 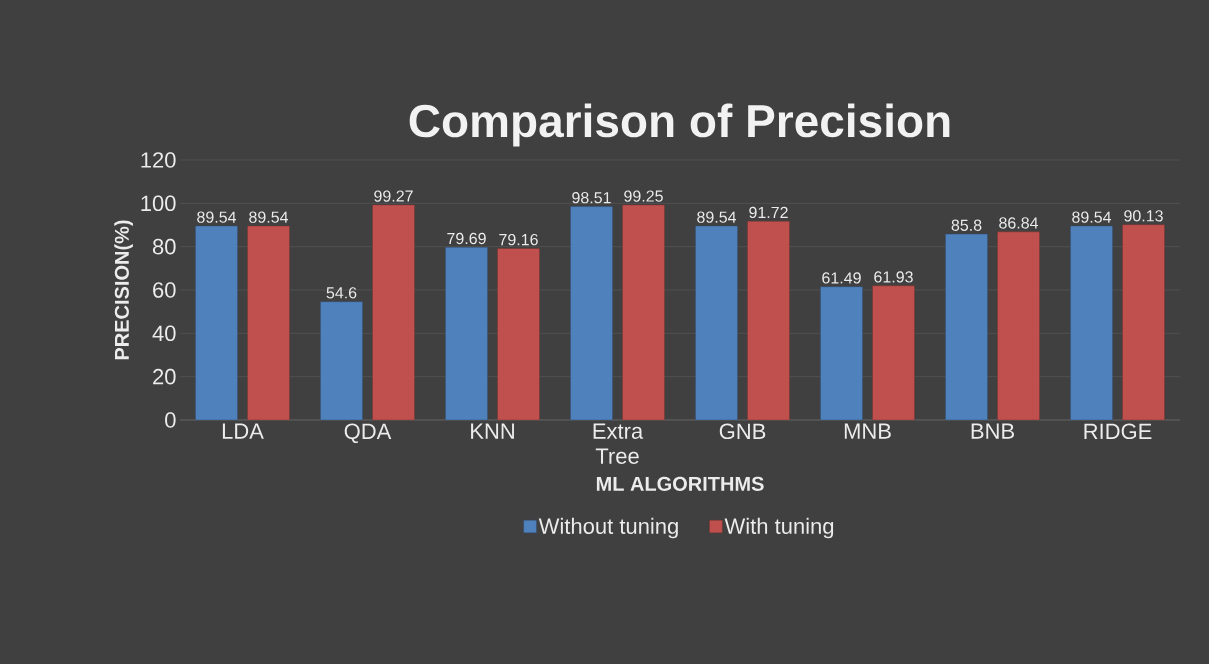 What do you see at coordinates (243, 431) in the screenshot?
I see `x-tick-label: LDA` at bounding box center [243, 431].